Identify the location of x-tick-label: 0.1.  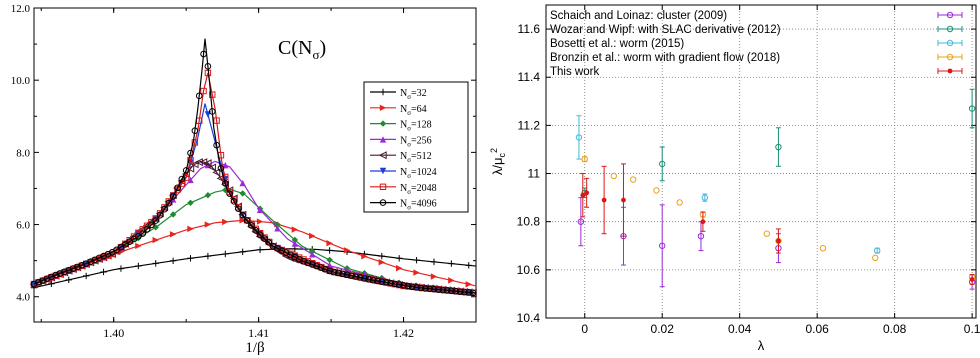
(972, 329).